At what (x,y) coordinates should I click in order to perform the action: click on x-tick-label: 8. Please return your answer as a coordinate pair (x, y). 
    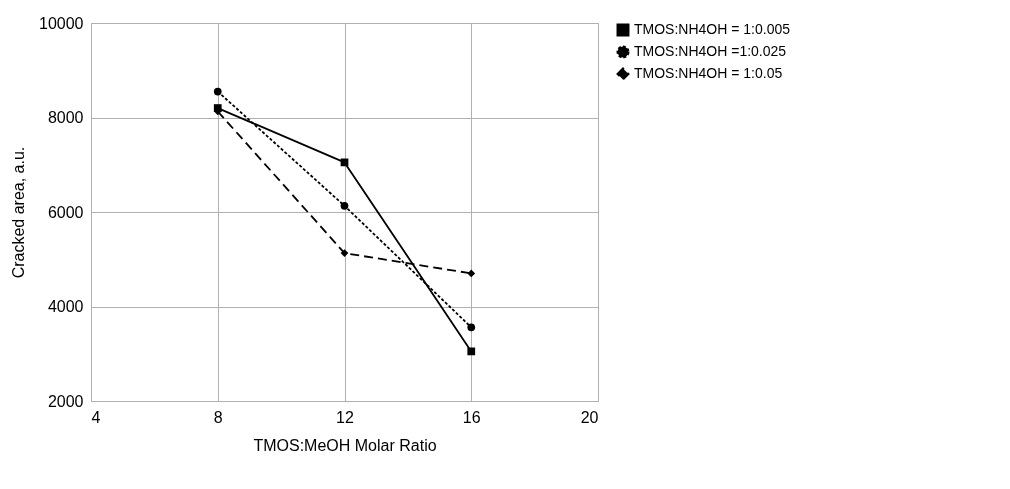
    Looking at the image, I should click on (218, 417).